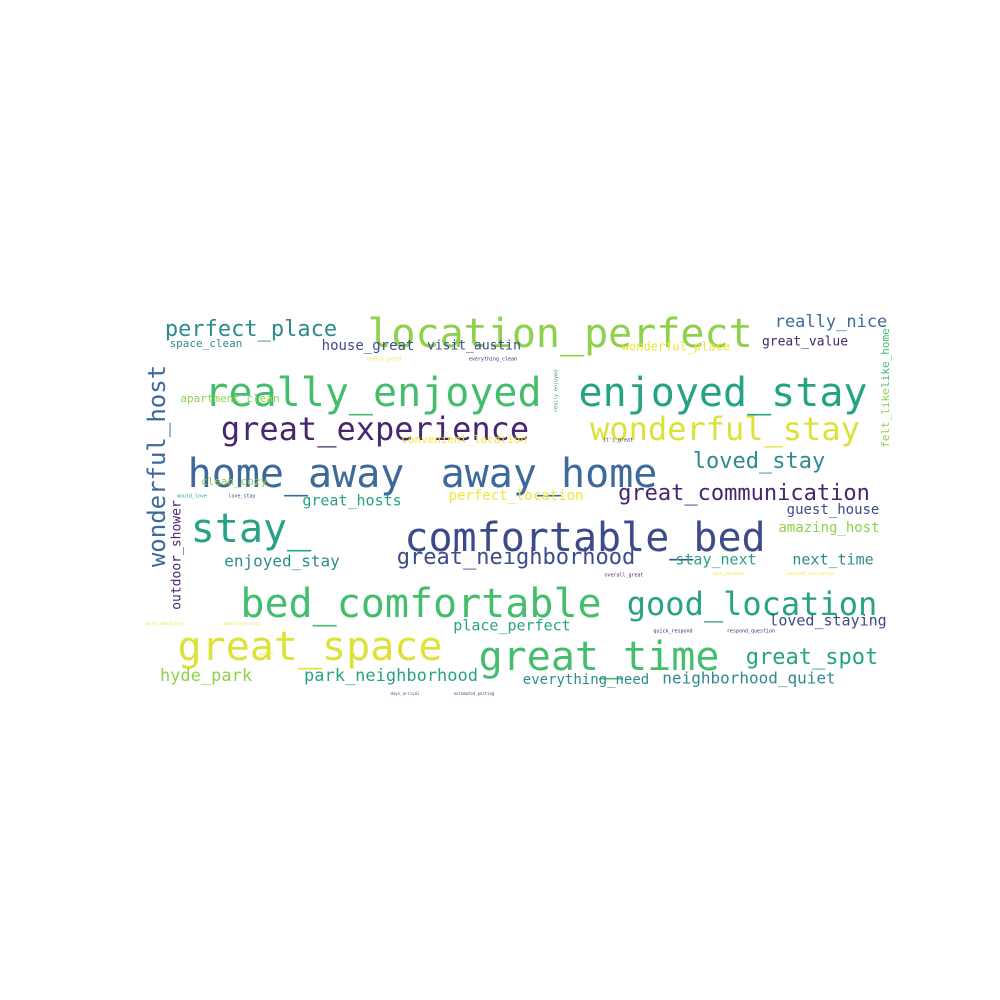 Image resolution: width=1000 pixels, height=1000 pixels. What do you see at coordinates (474, 346) in the screenshot?
I see `cloud-word: visit_austin` at bounding box center [474, 346].